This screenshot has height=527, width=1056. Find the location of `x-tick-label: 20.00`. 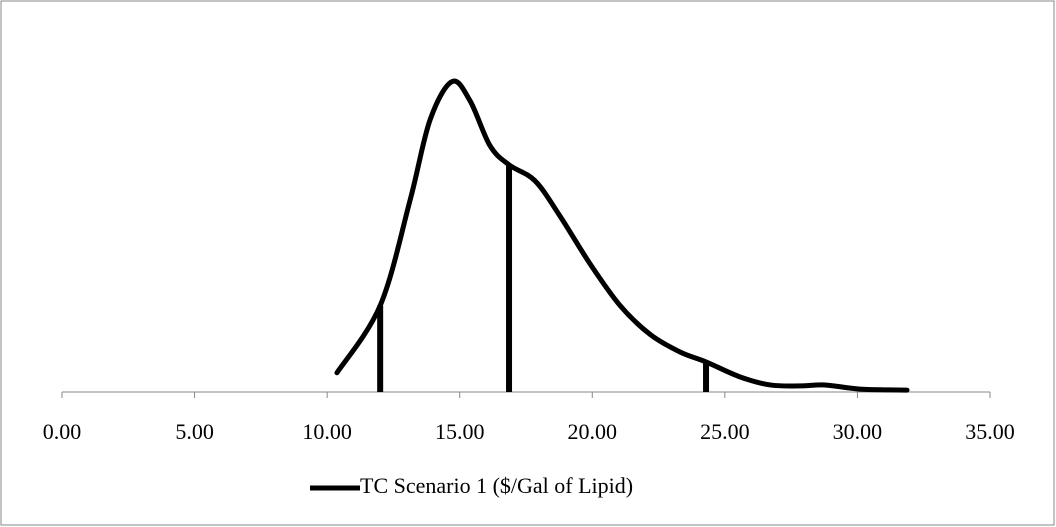

x-tick-label: 20.00 is located at coordinates (593, 431).